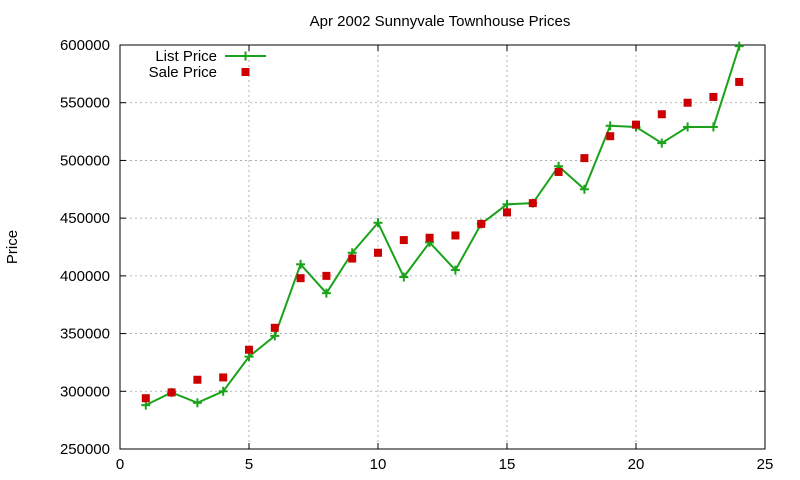 The width and height of the screenshot is (800, 480). Describe the element at coordinates (85, 103) in the screenshot. I see `y-tick-label: 550000` at that location.